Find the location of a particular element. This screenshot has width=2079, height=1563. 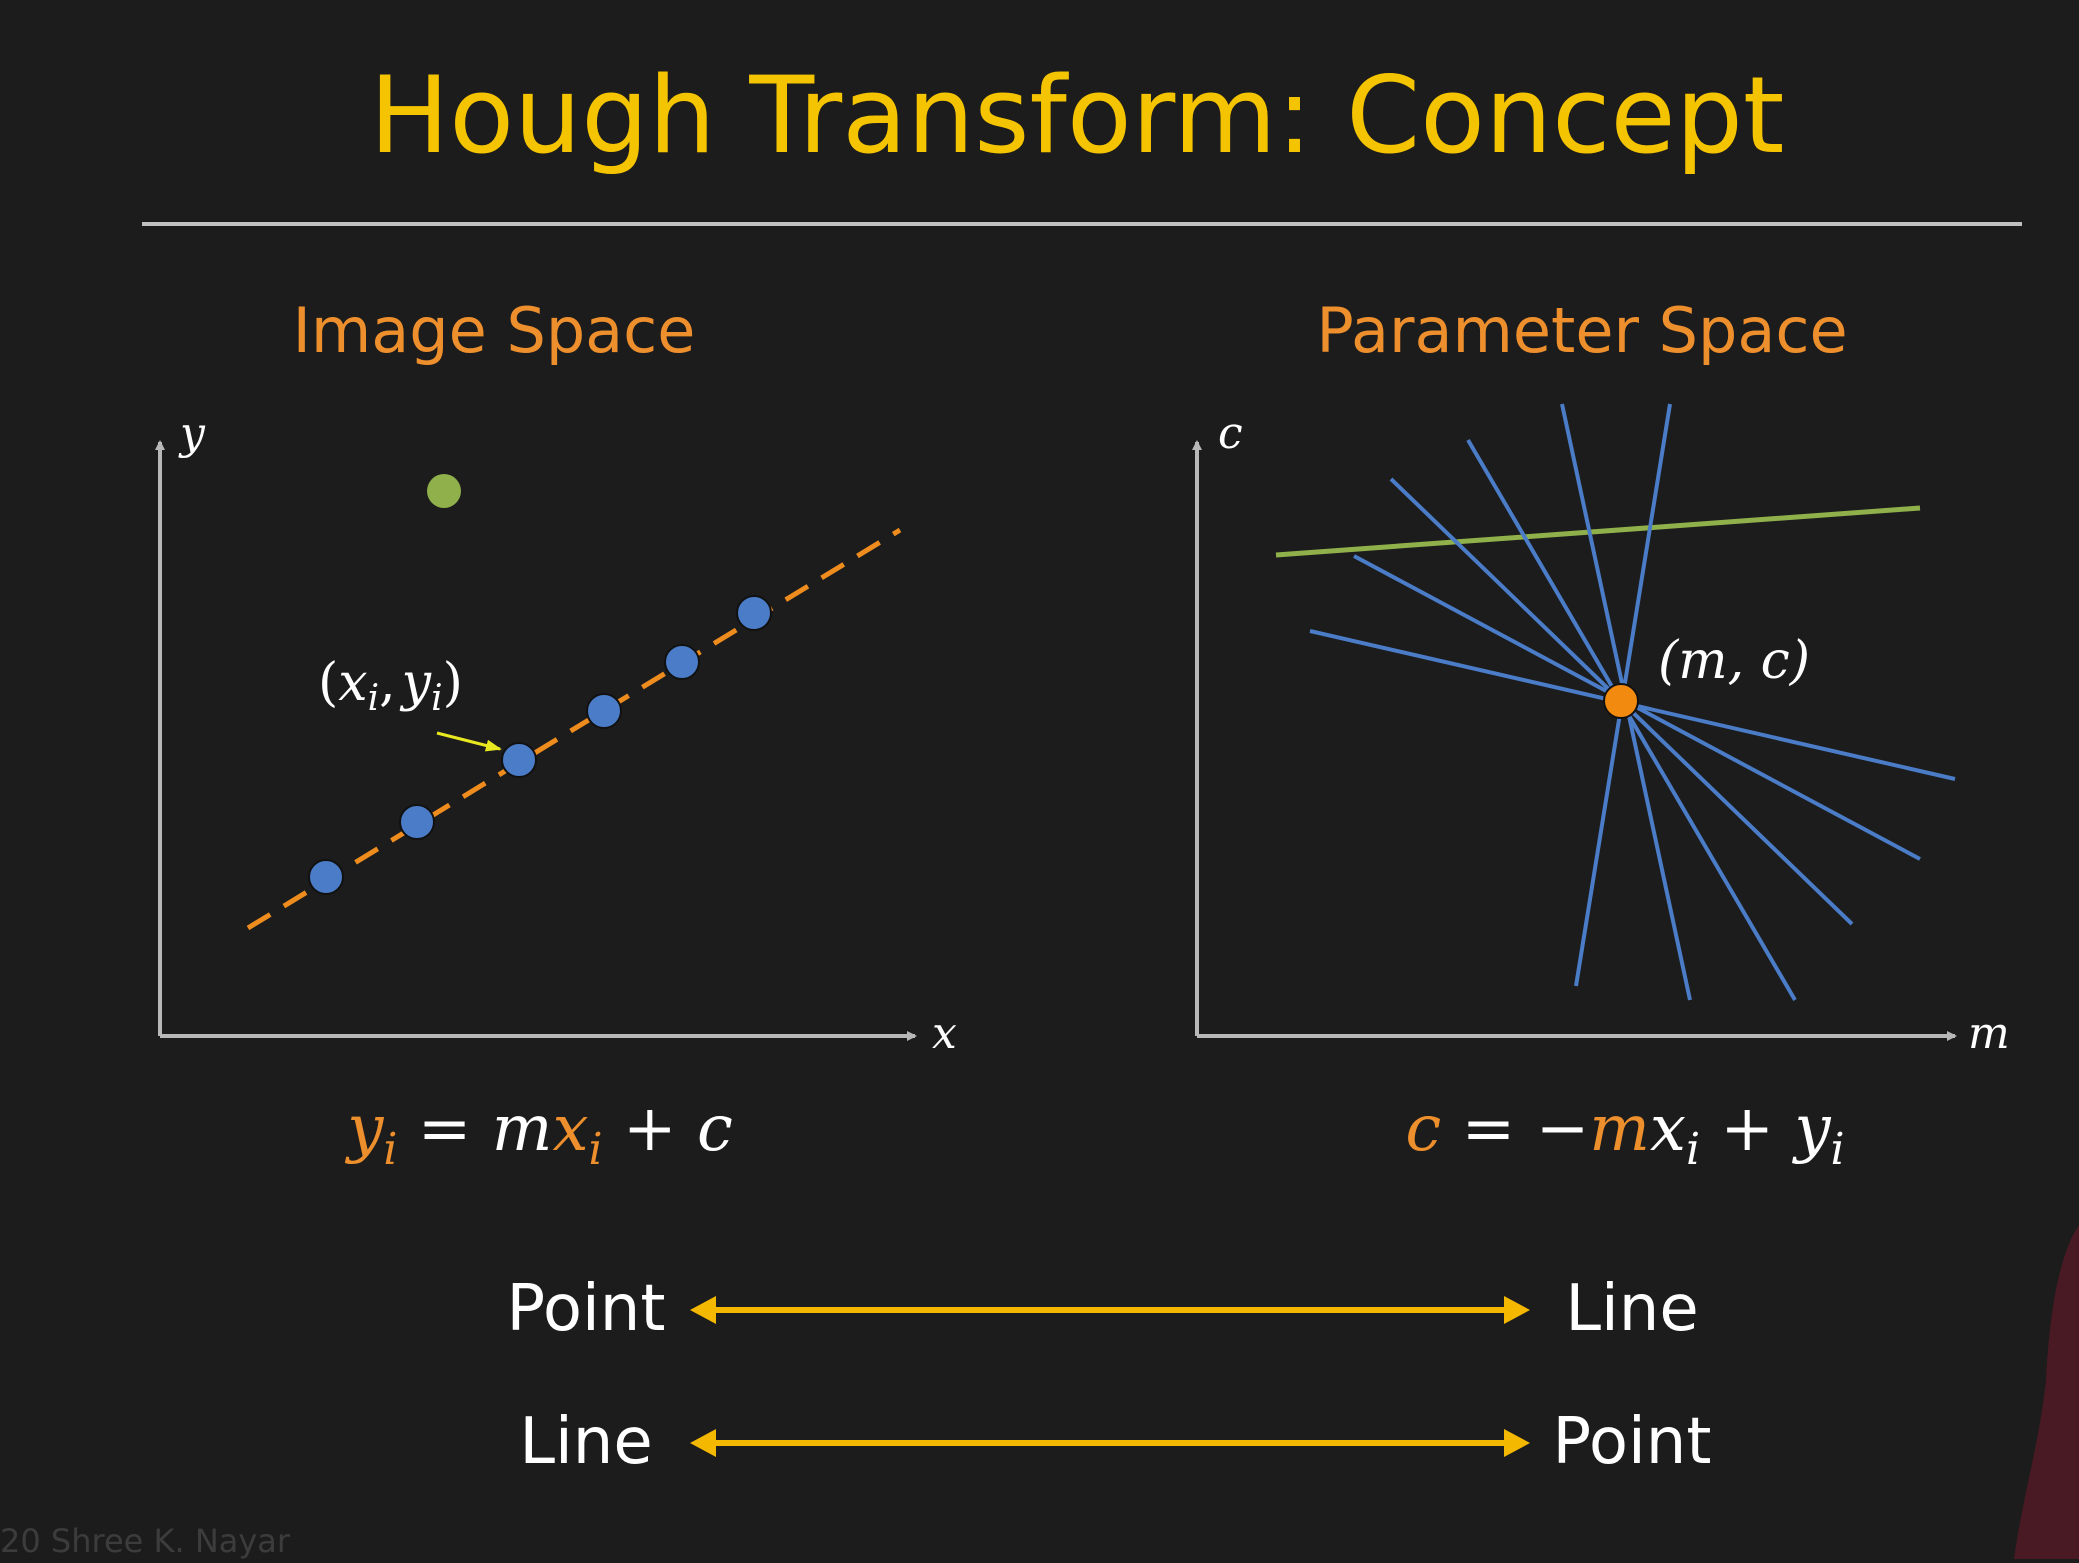

fitted-line-dashed is located at coordinates (574, 729).